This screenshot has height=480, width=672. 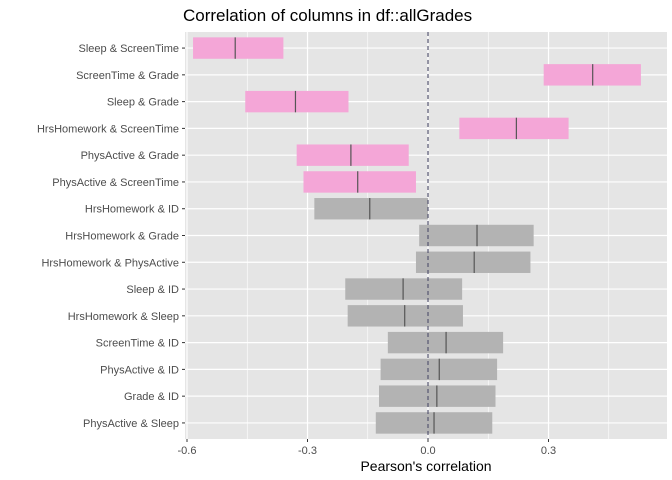 I want to click on y-tick-label: HrsHomework & Sleep, so click(x=123, y=317).